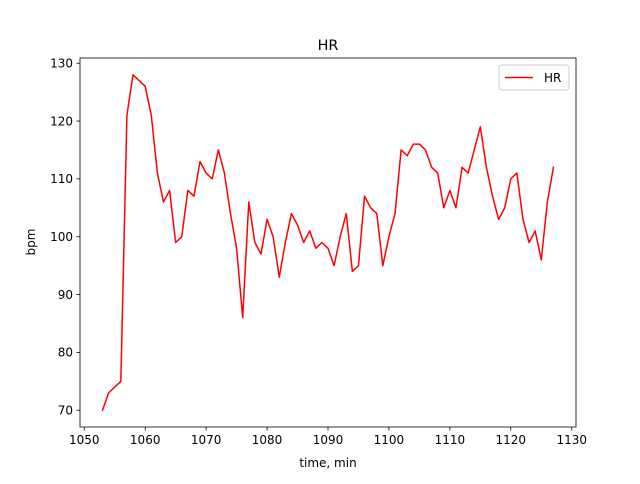 The height and width of the screenshot is (484, 640). Describe the element at coordinates (267, 440) in the screenshot. I see `x-tick-label: 1080` at that location.